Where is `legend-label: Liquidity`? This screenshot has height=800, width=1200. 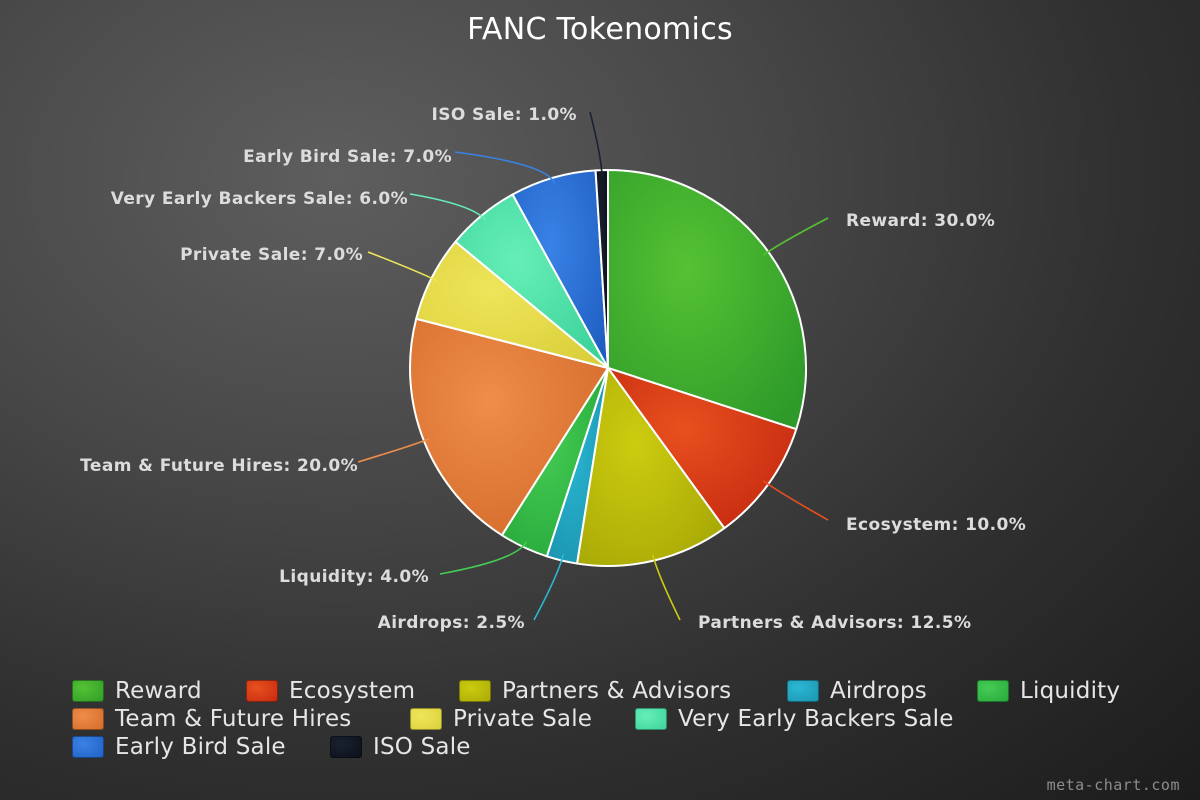
legend-label: Liquidity is located at coordinates (1070, 691).